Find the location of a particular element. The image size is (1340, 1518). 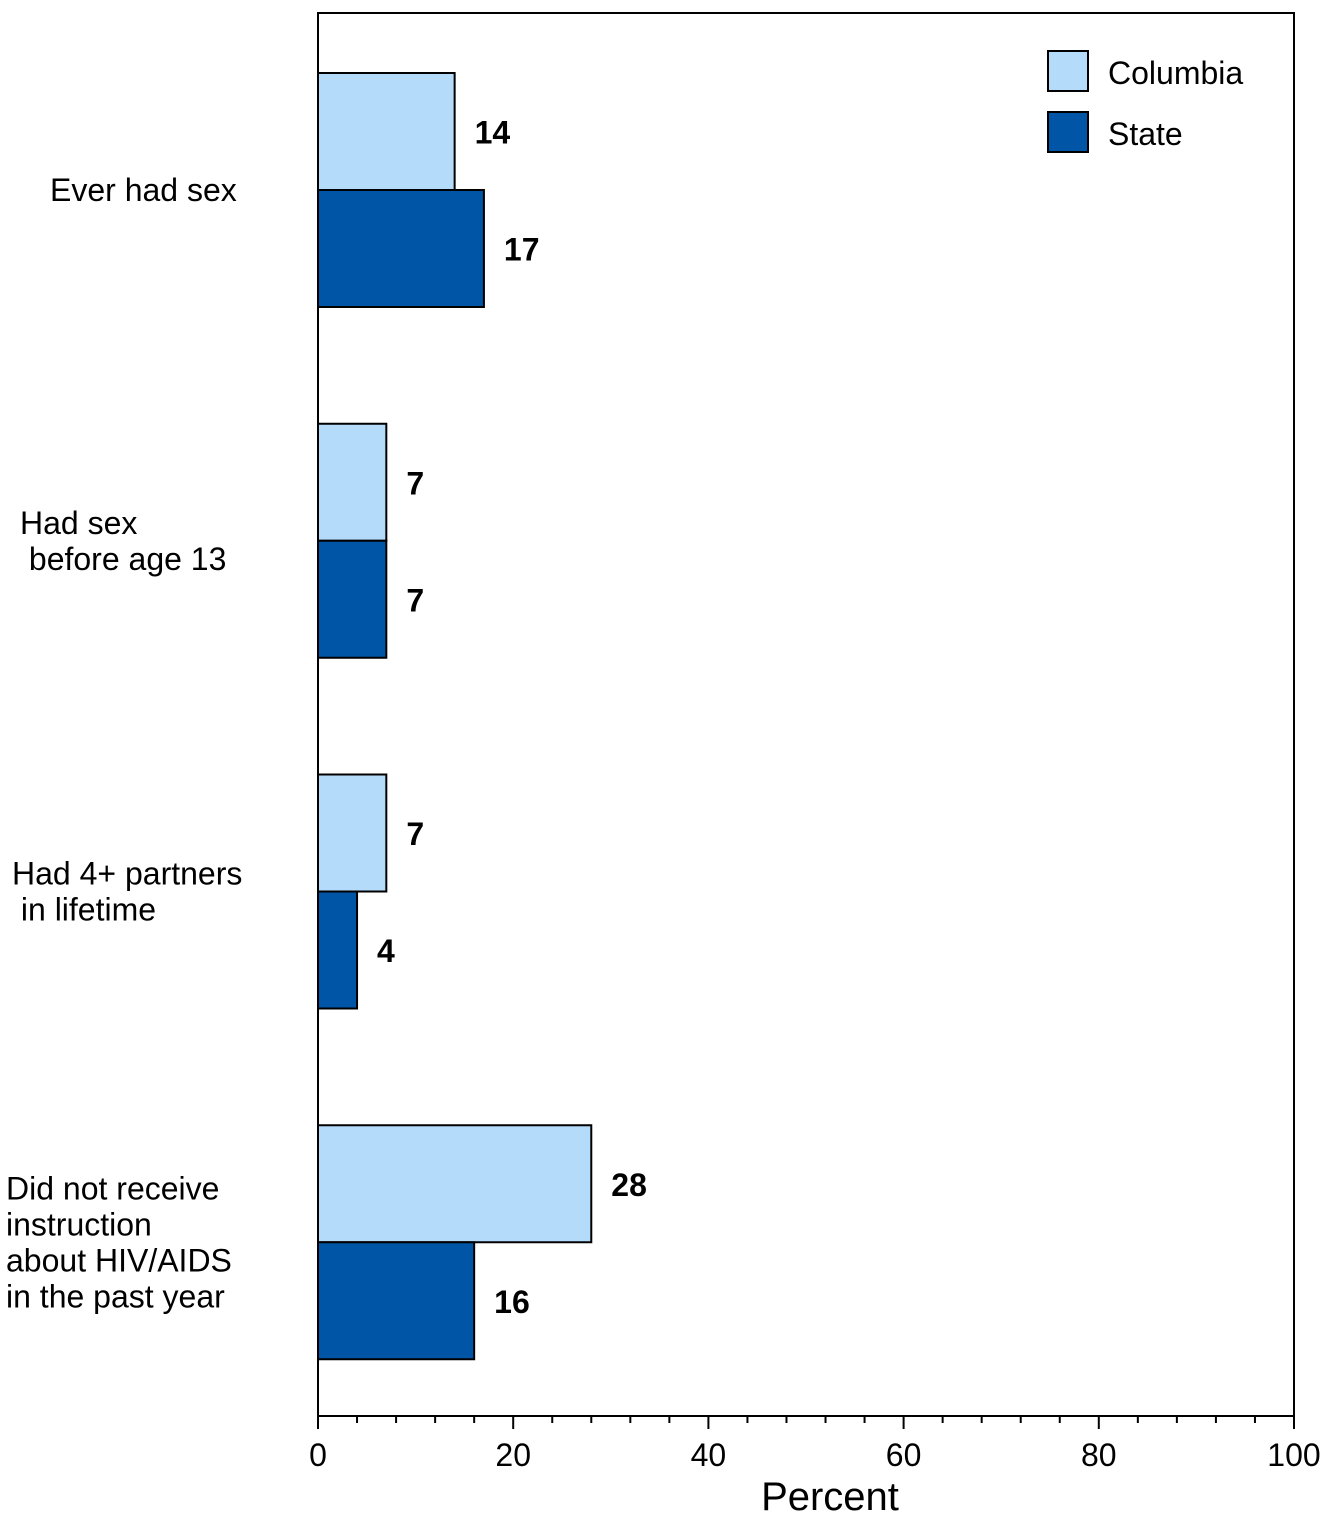

x-axis: 0 20 40 60 80 100 is located at coordinates (815, 1444).